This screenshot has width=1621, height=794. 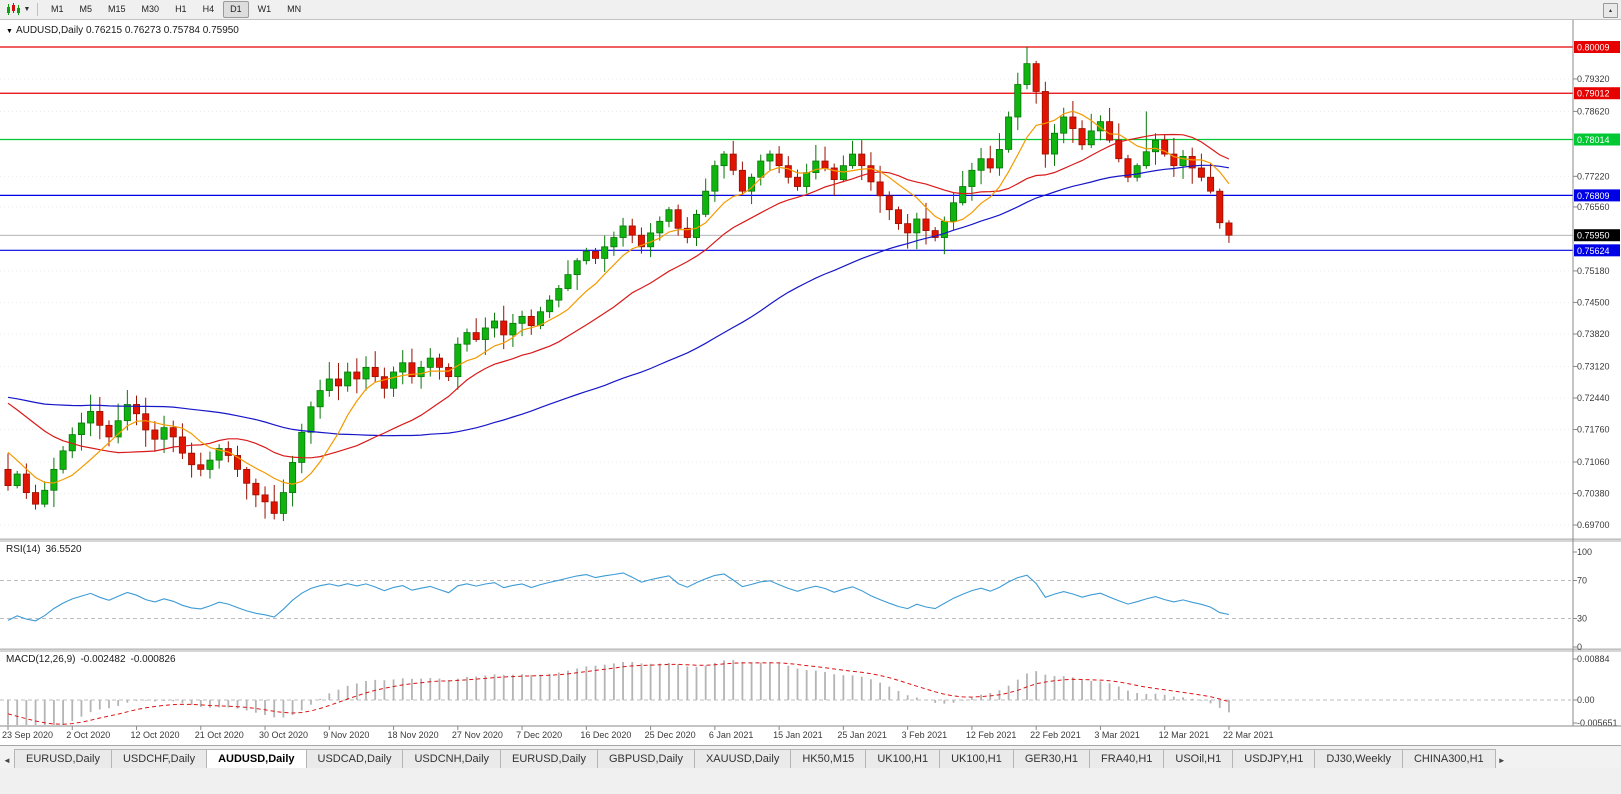 I want to click on svg-text: 16 Dec 2020, so click(x=605, y=735).